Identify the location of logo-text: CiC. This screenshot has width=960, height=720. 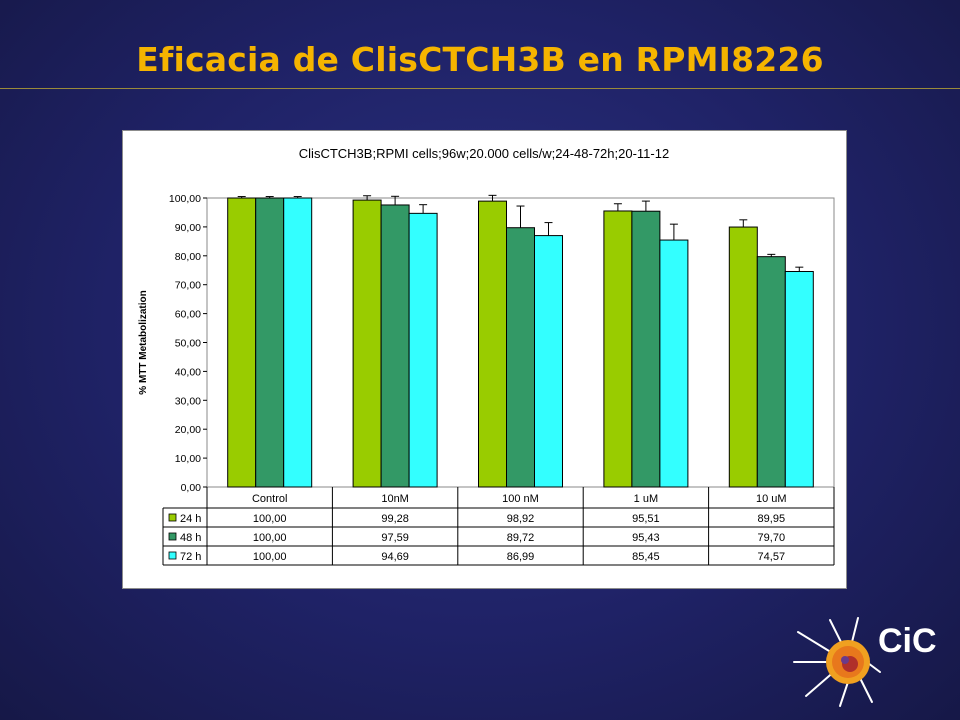
(907, 641).